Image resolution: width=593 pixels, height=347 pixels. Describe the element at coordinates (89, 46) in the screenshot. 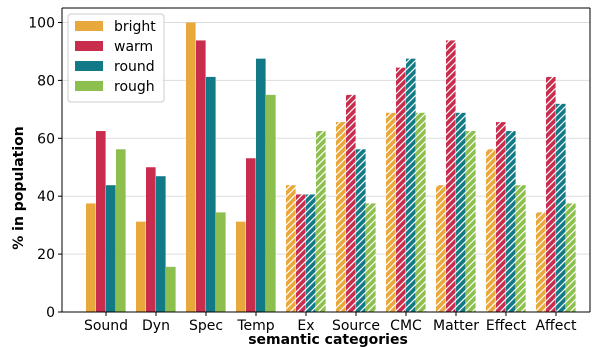

I see `legend-swatch-warm` at that location.